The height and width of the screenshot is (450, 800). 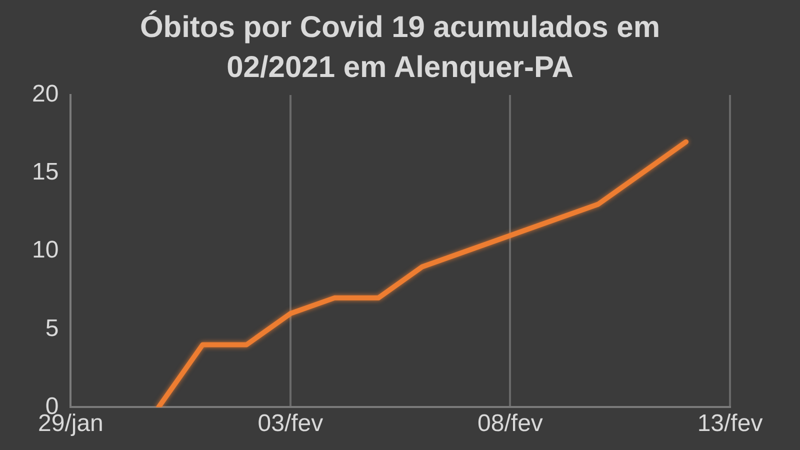 I want to click on y-tick-label: 15, so click(x=45, y=172).